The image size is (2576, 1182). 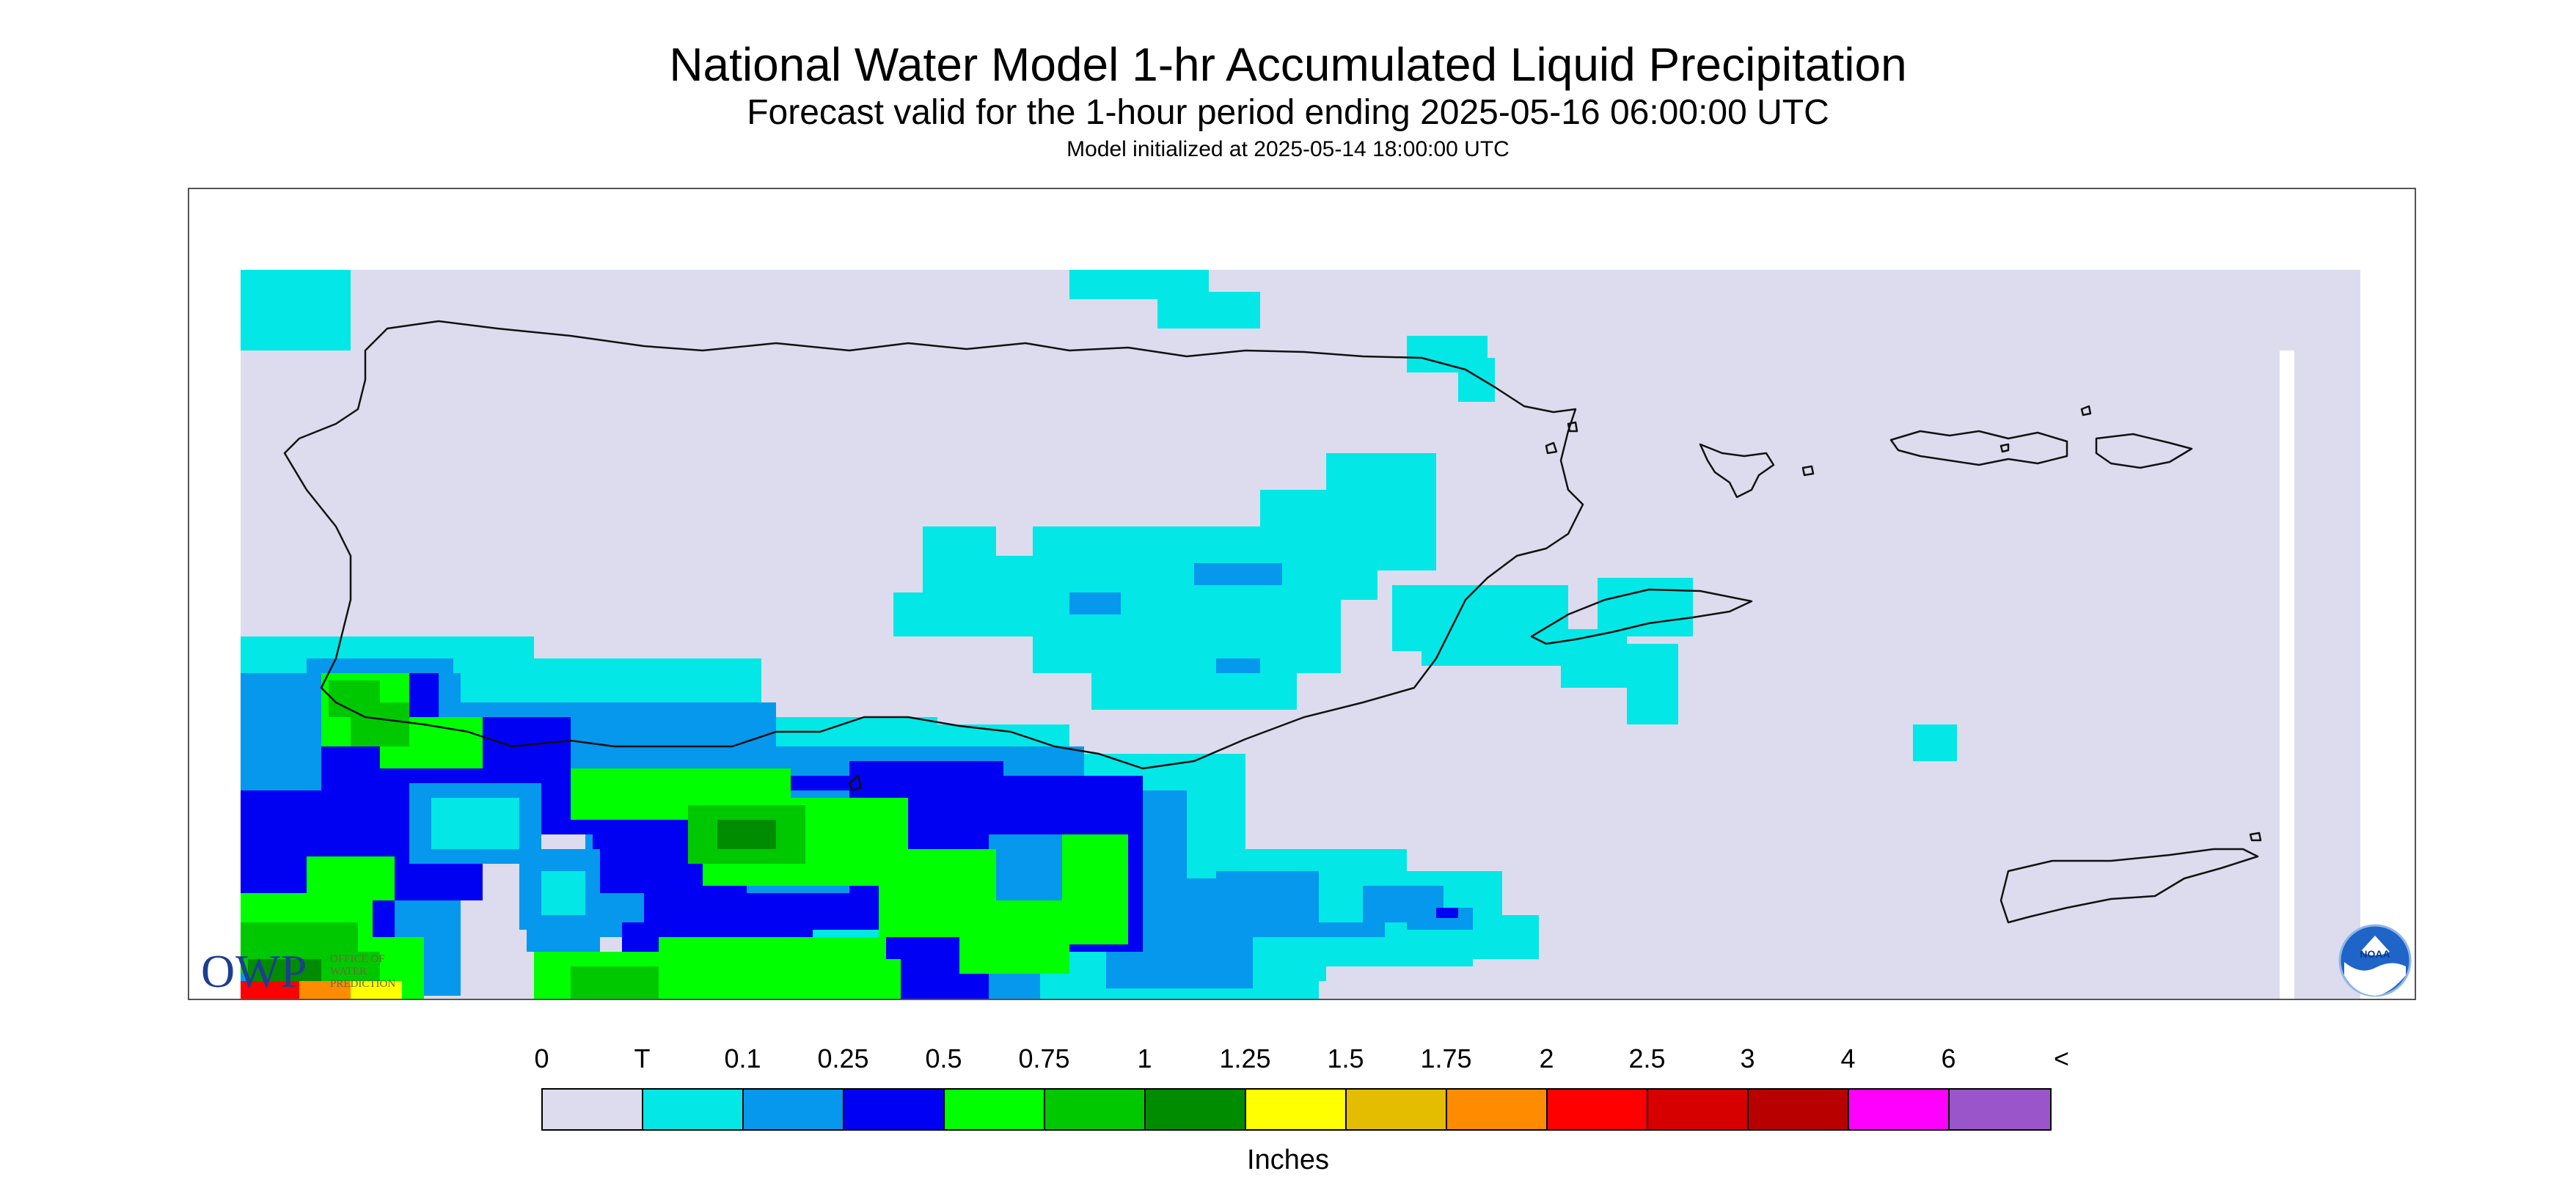 I want to click on owp-letters: OWP, so click(x=255, y=971).